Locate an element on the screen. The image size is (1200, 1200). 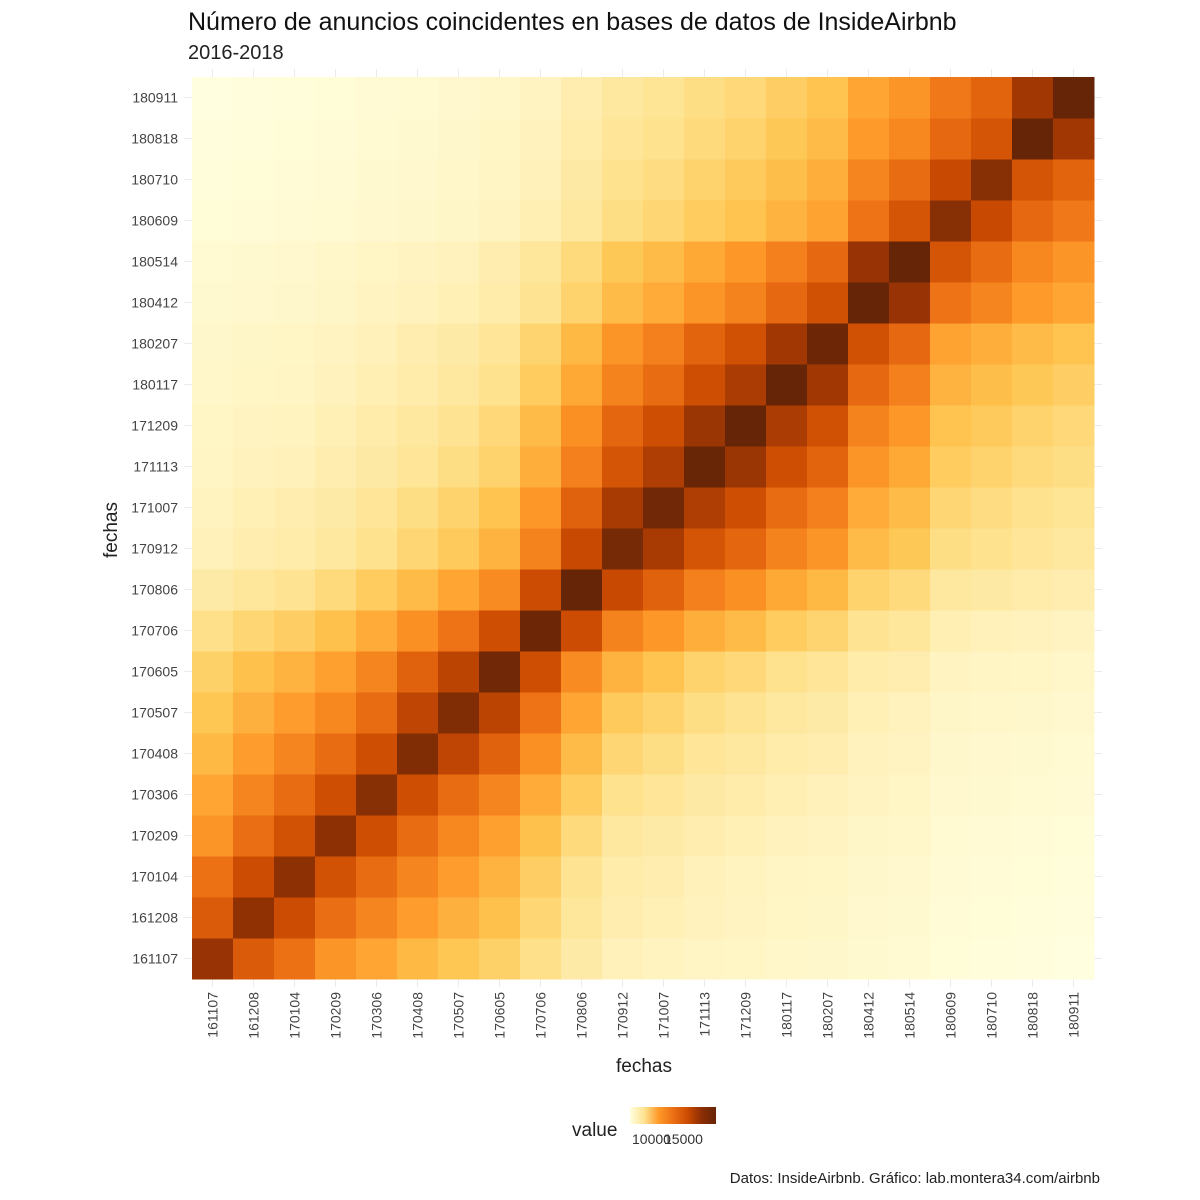
y-tick-label: 171007 is located at coordinates (154, 508).